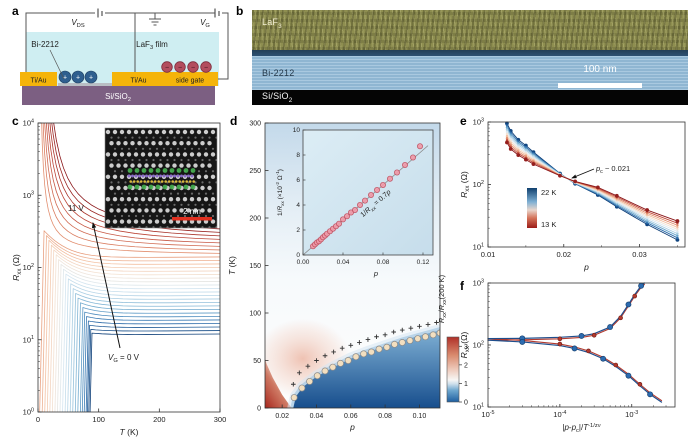 This screenshot has width=692, height=442. What do you see at coordinates (15, 121) in the screenshot?
I see `panel-label-c: c` at bounding box center [15, 121].